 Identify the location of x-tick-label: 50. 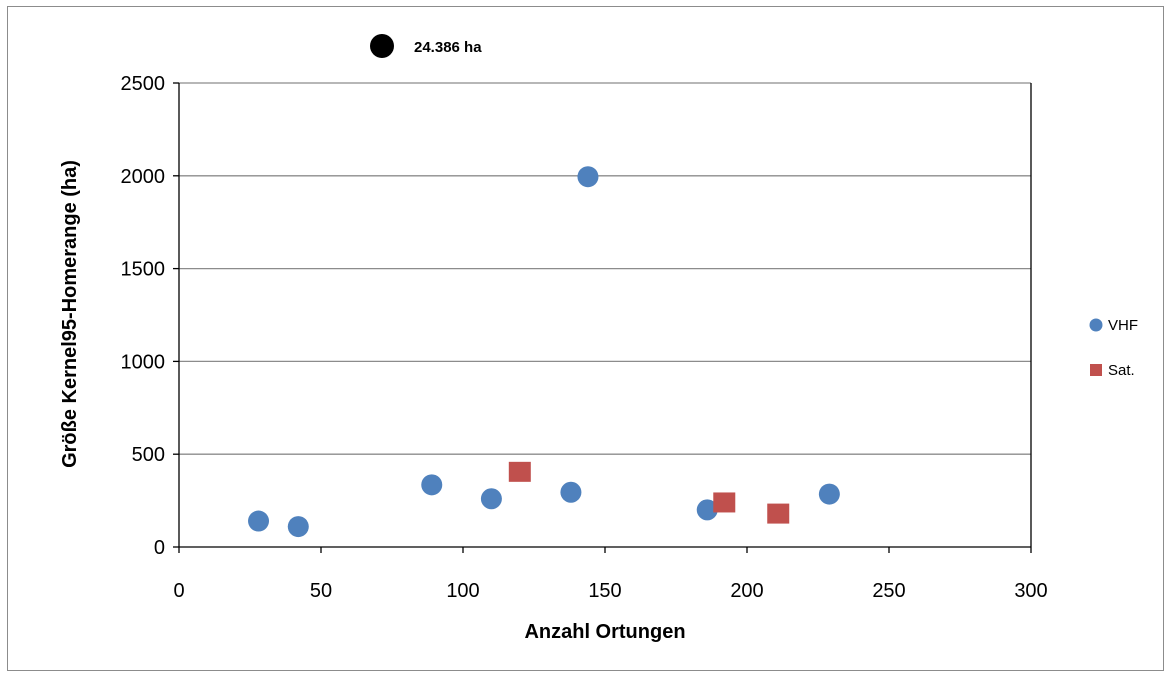
(321, 591).